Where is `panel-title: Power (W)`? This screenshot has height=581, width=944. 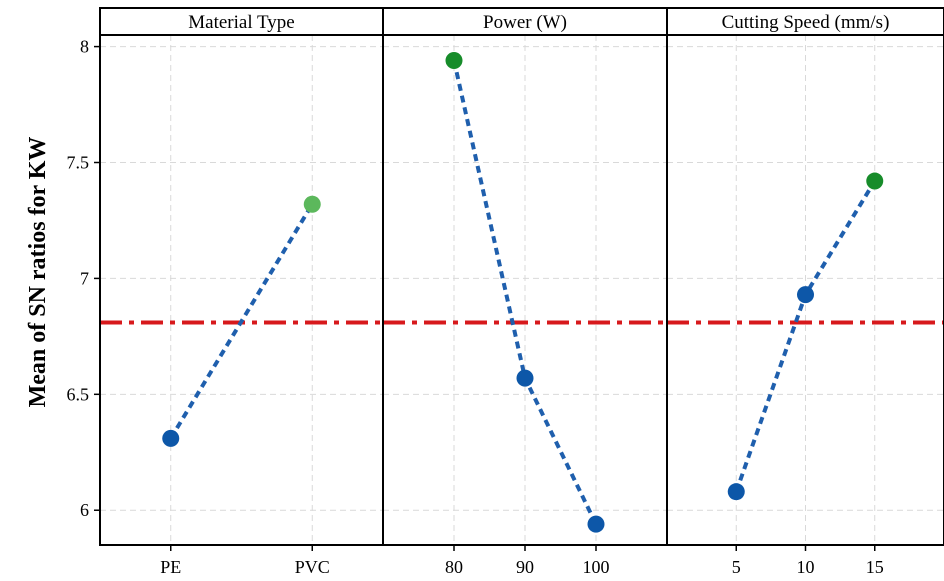 panel-title: Power (W) is located at coordinates (525, 22).